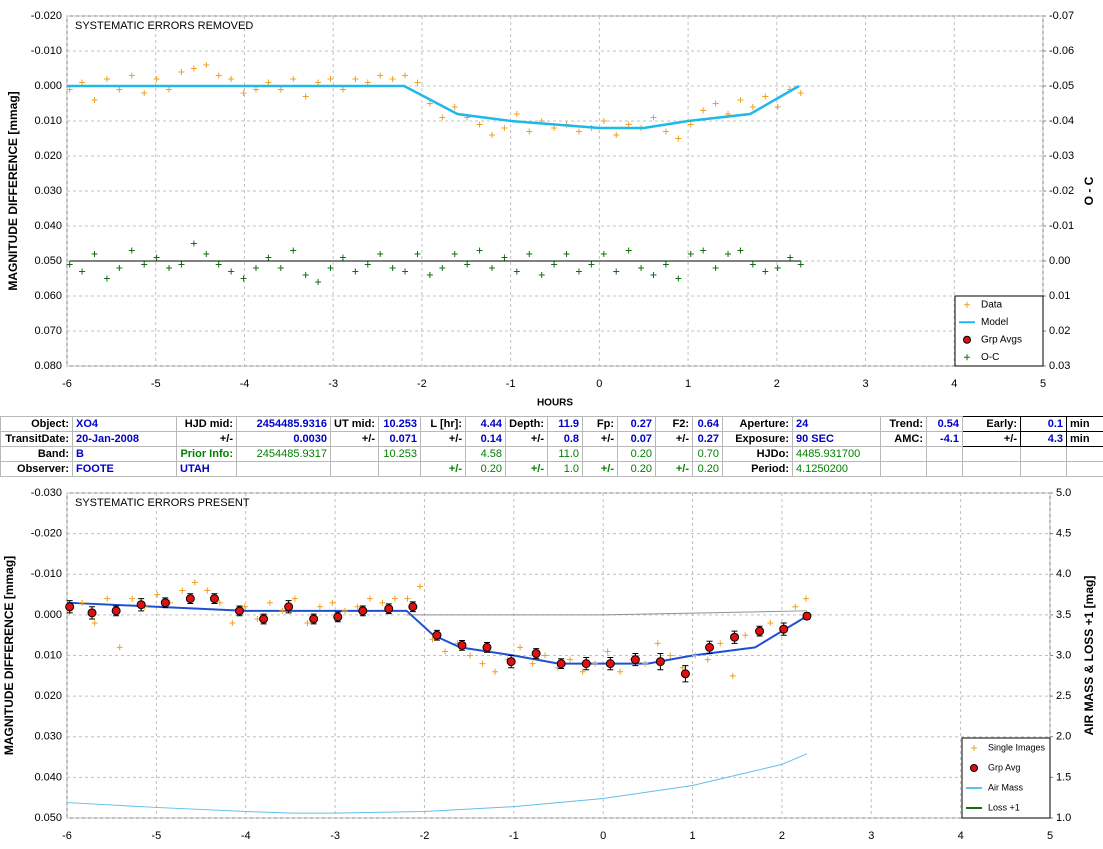  I want to click on table-cell: Aperture:, so click(757, 424).